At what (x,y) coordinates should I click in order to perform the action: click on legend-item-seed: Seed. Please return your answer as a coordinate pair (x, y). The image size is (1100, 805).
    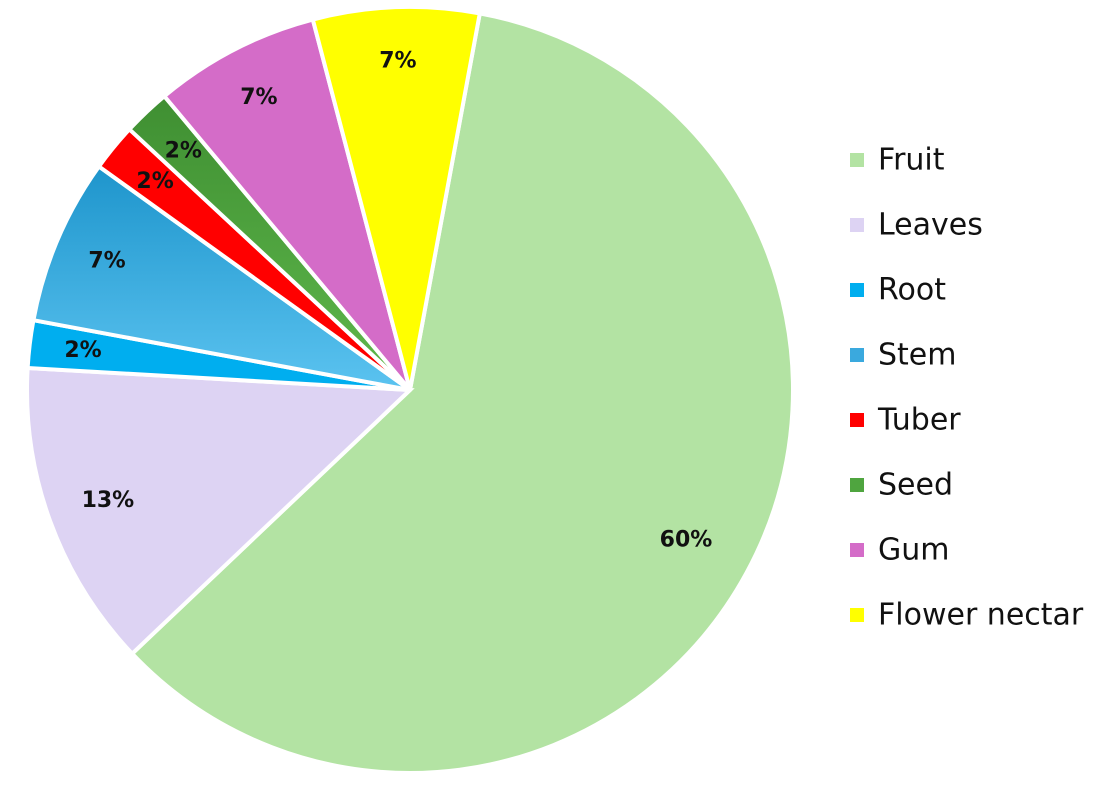
    Looking at the image, I should click on (901, 485).